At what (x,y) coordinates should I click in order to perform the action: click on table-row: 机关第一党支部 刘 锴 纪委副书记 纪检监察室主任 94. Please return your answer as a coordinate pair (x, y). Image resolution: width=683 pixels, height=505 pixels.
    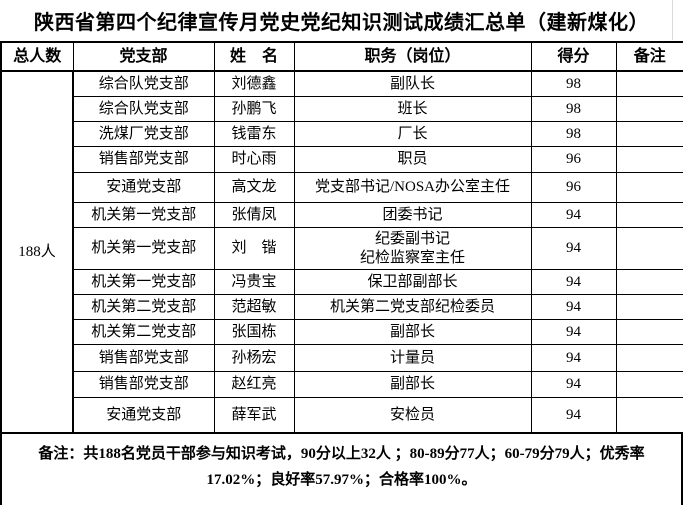
    Looking at the image, I should click on (342, 248).